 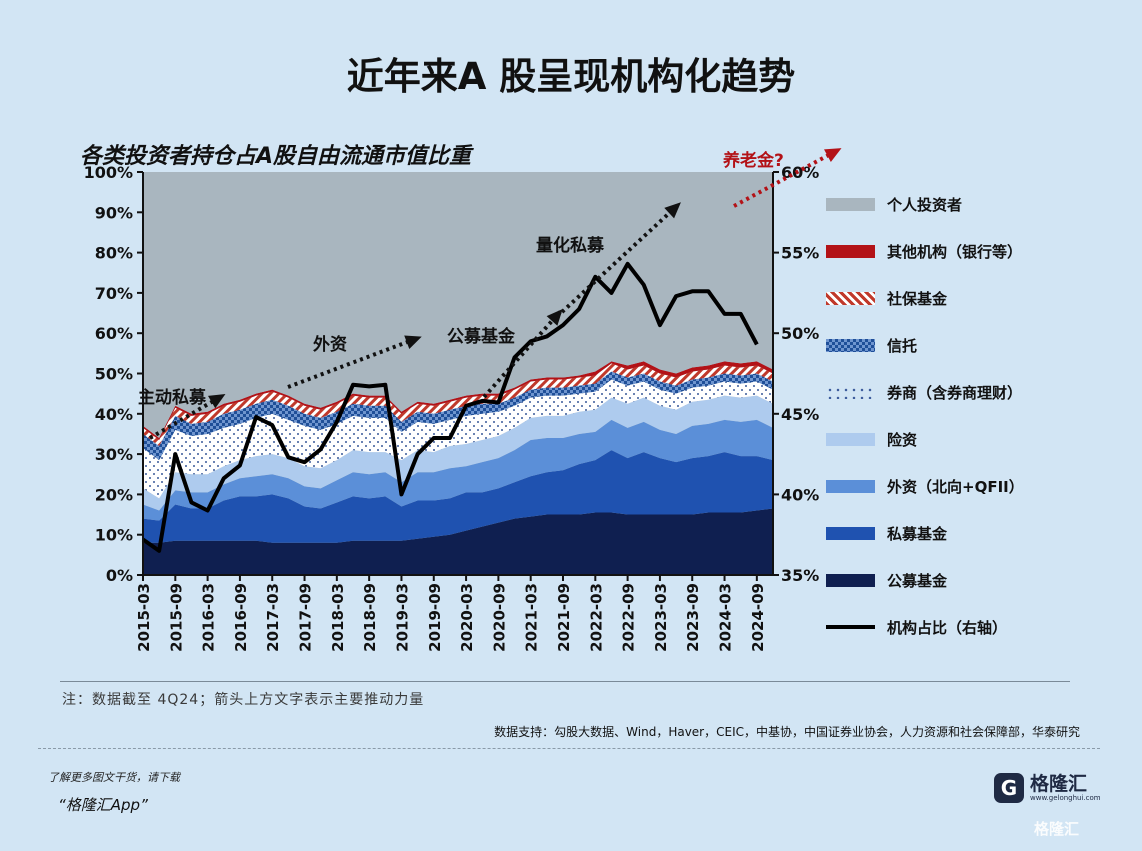 I want to click on x-tick-label: 2019-09, so click(x=435, y=617).